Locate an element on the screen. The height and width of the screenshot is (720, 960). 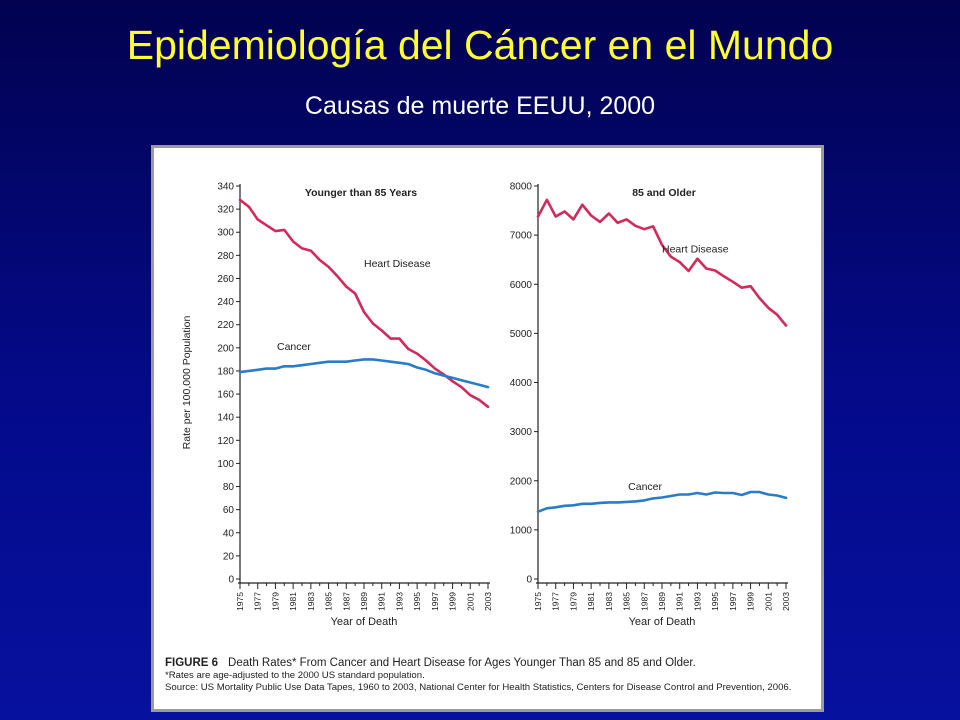
y-tick-label: 4000 is located at coordinates (521, 383).